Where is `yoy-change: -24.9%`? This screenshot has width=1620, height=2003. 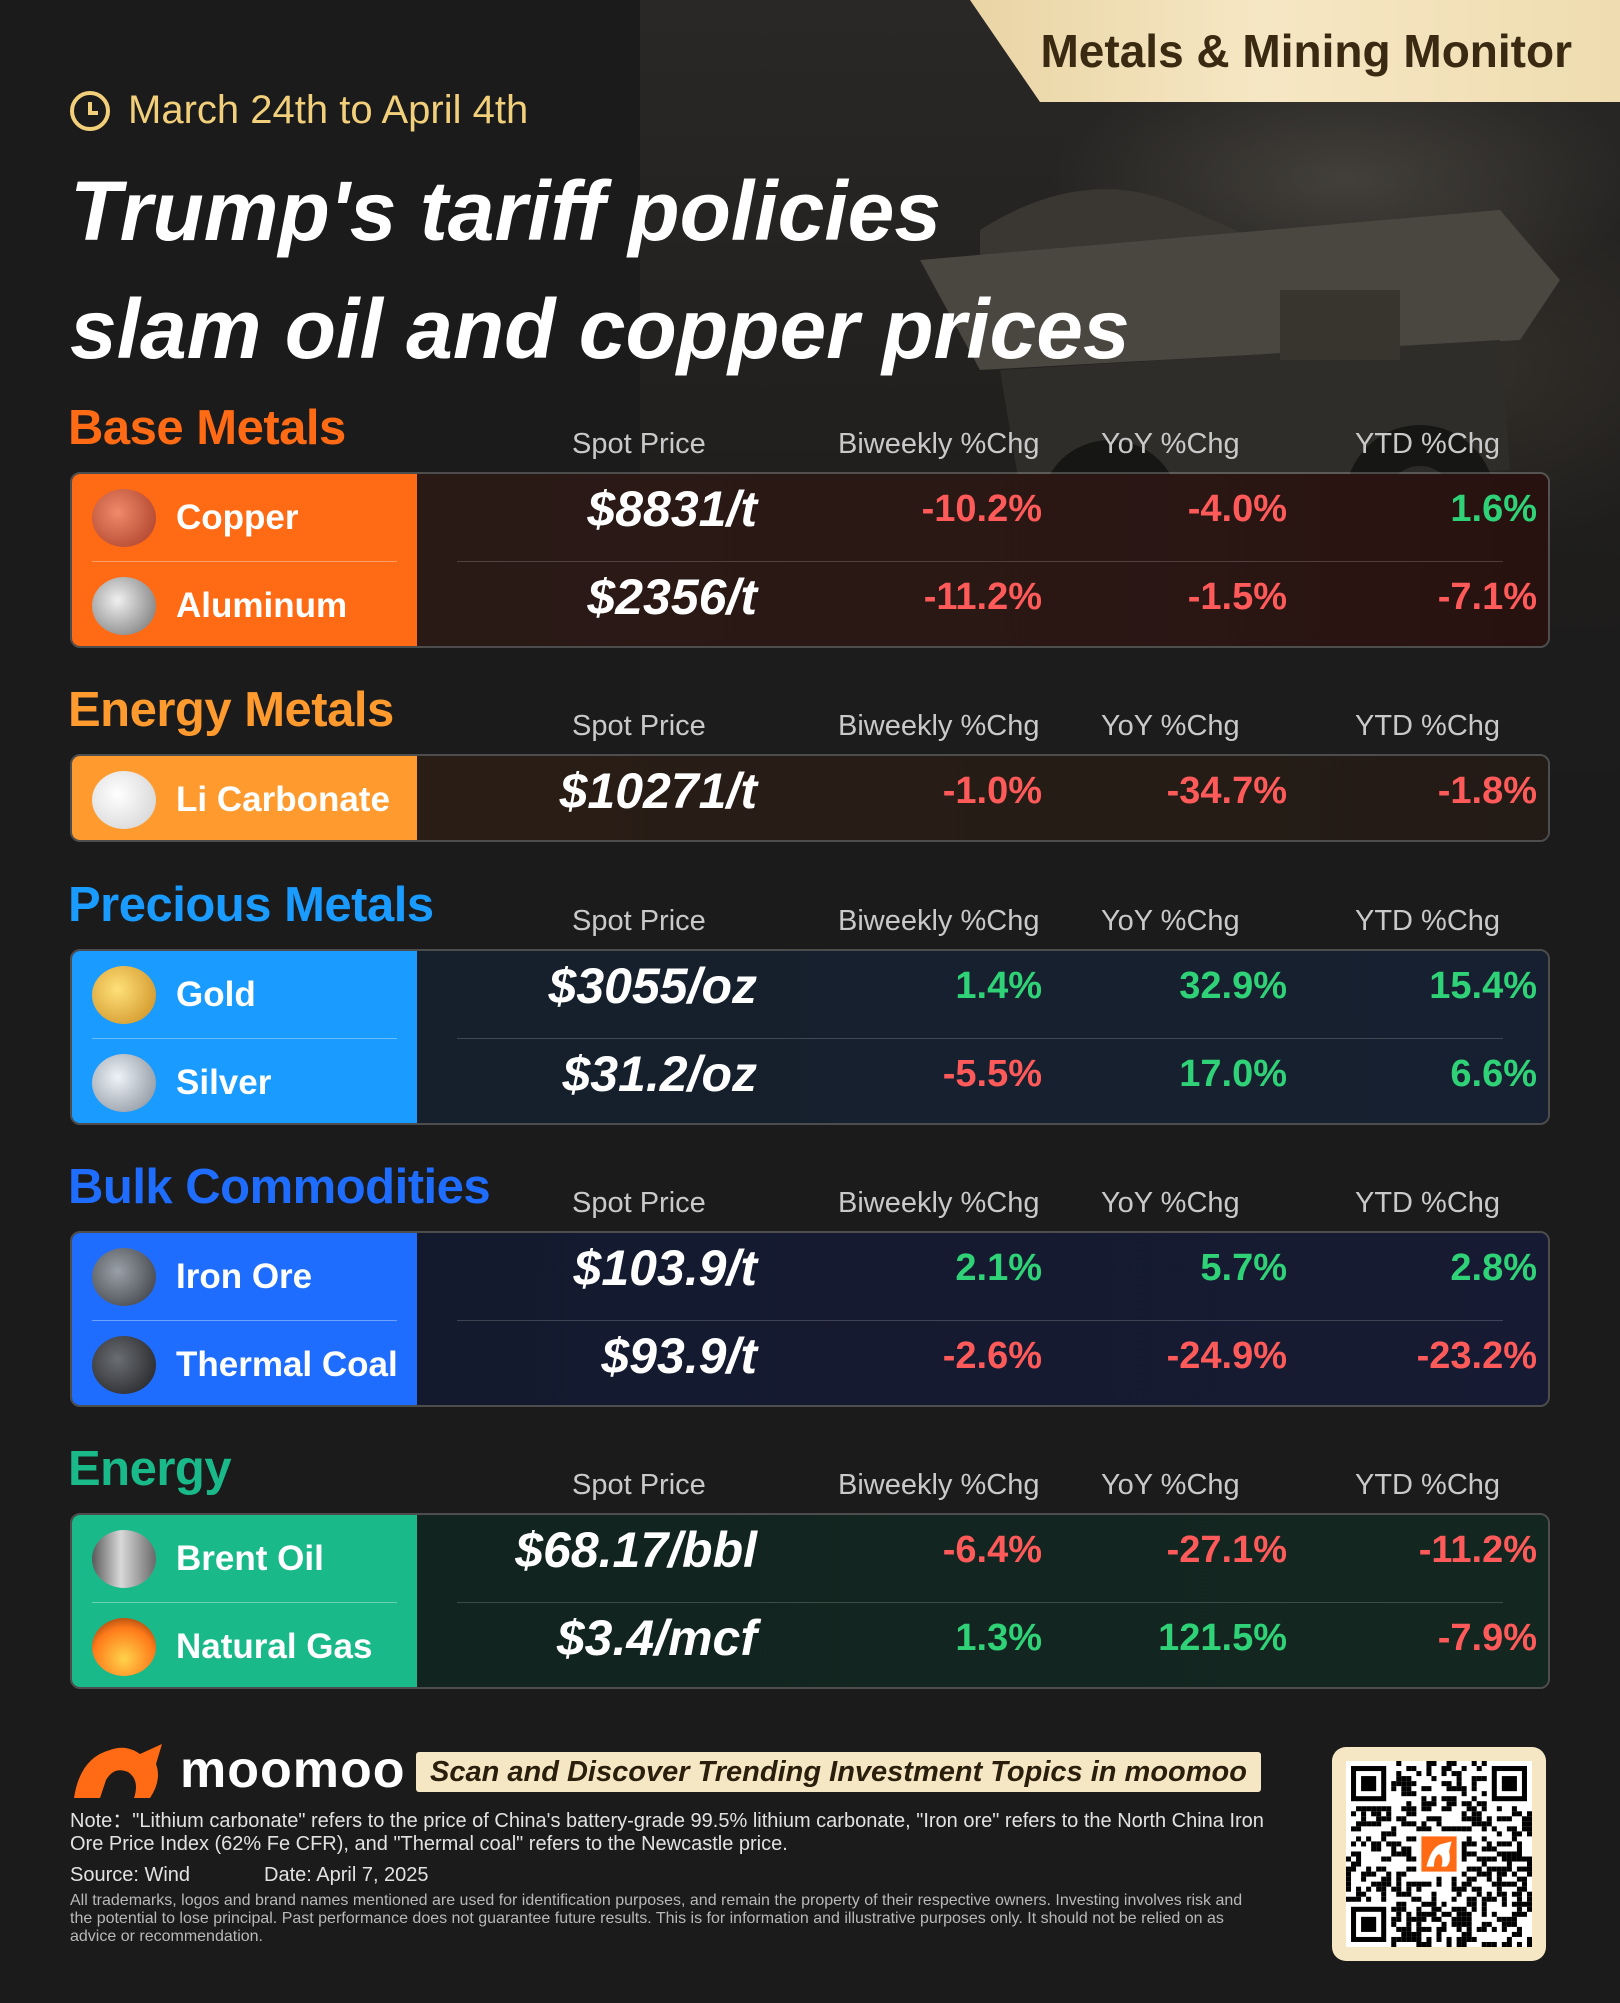 yoy-change: -24.9% is located at coordinates (1226, 1356).